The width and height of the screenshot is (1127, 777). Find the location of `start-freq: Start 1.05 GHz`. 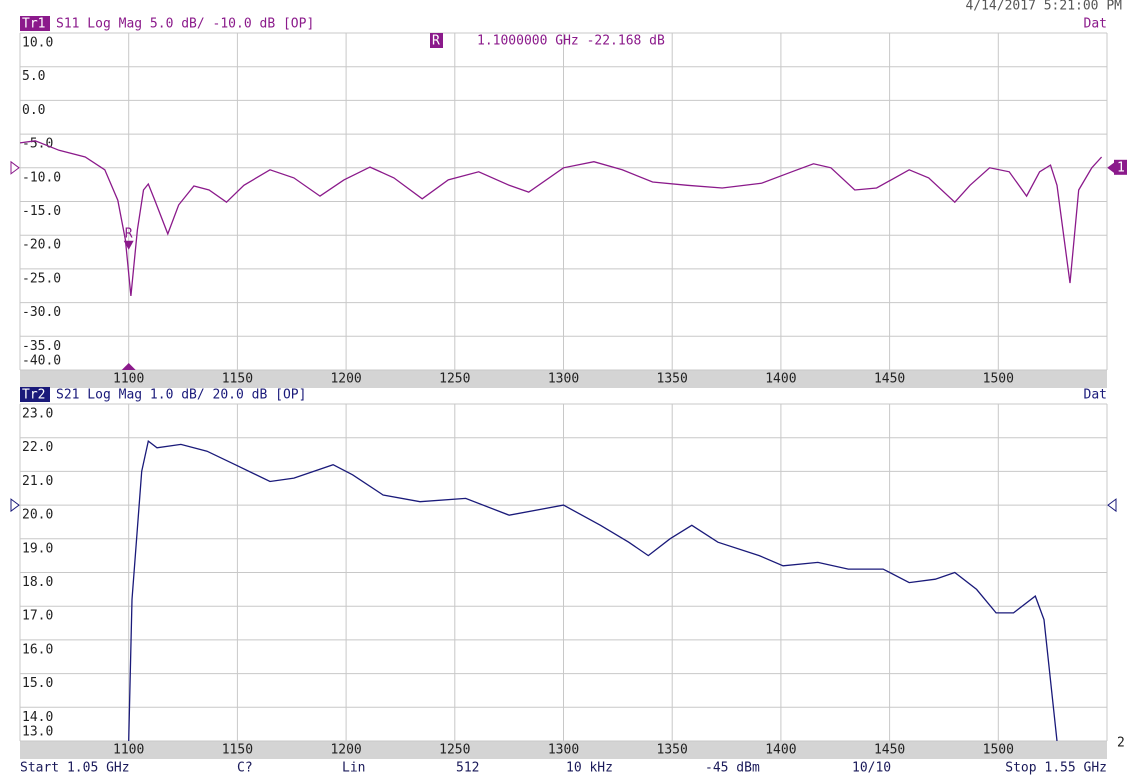

start-freq: Start 1.05 GHz is located at coordinates (75, 768).